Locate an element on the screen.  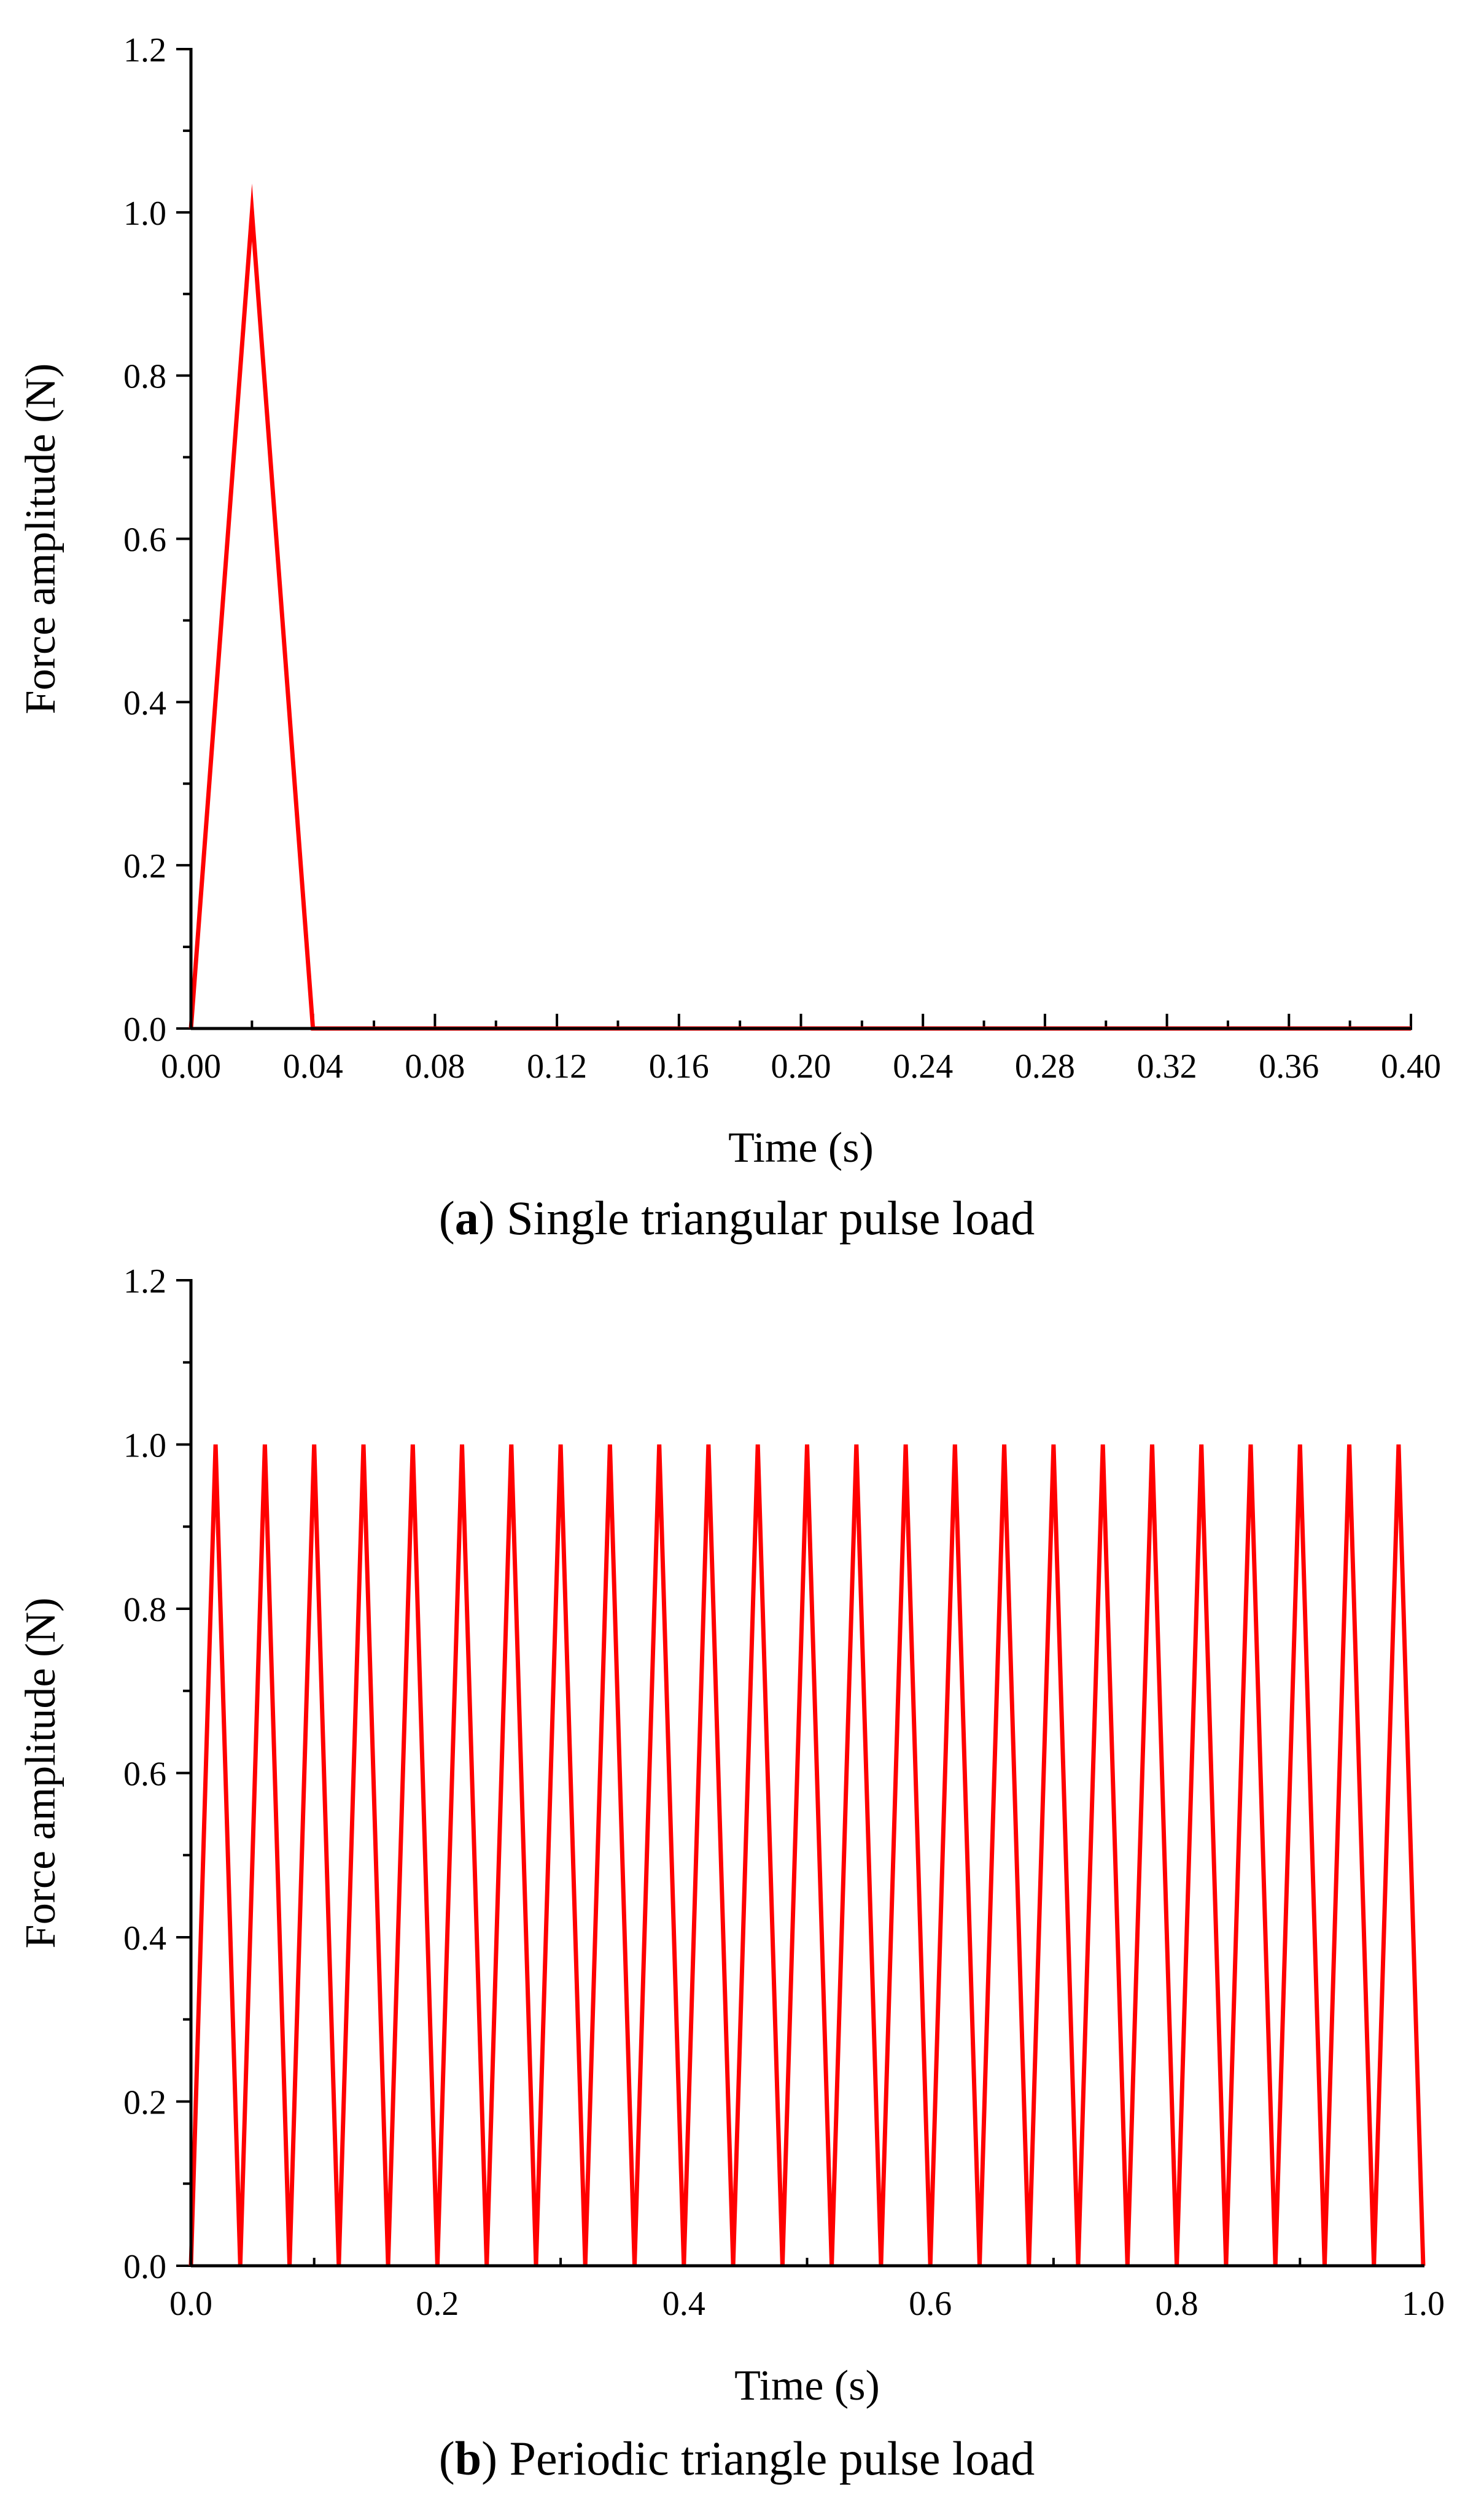
chart-b-x-tick-label: 0.0 is located at coordinates (191, 2304).